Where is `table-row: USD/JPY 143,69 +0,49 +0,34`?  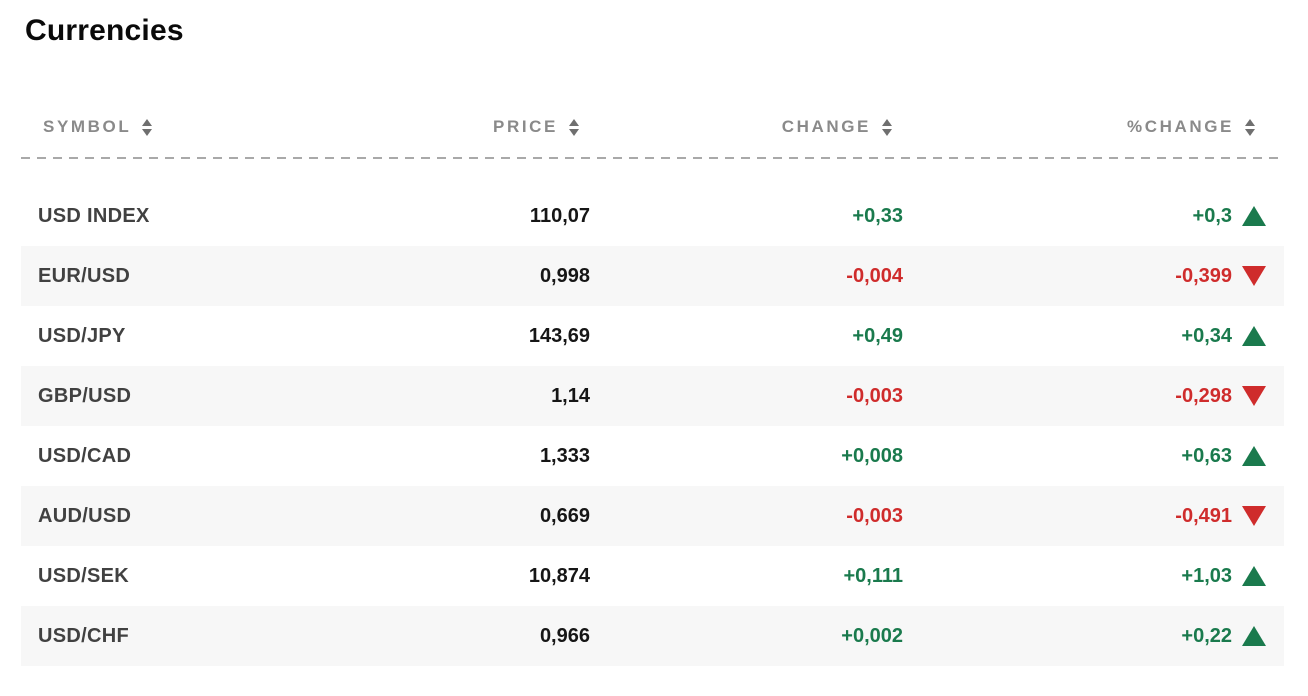
table-row: USD/JPY 143,69 +0,49 +0,34 is located at coordinates (652, 336).